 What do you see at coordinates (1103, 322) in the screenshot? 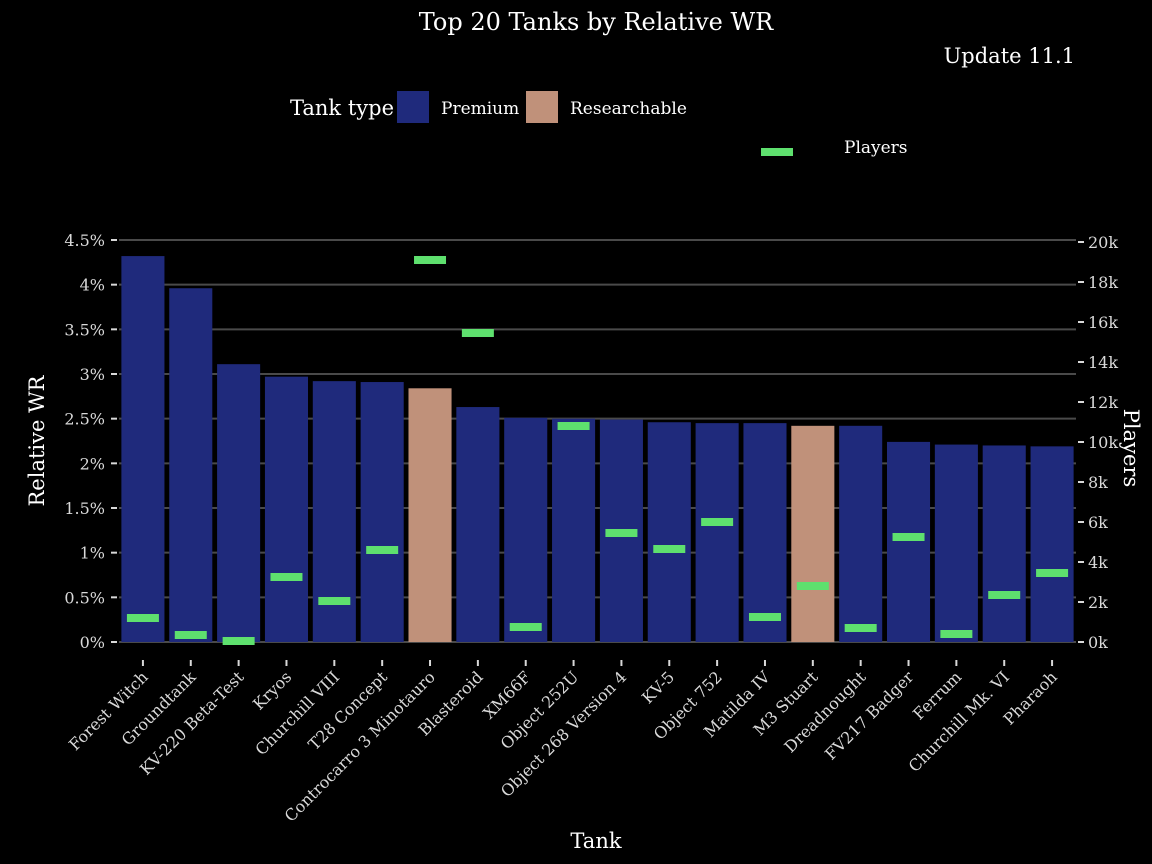
I see `y2-tick-label: 16k` at bounding box center [1103, 322].